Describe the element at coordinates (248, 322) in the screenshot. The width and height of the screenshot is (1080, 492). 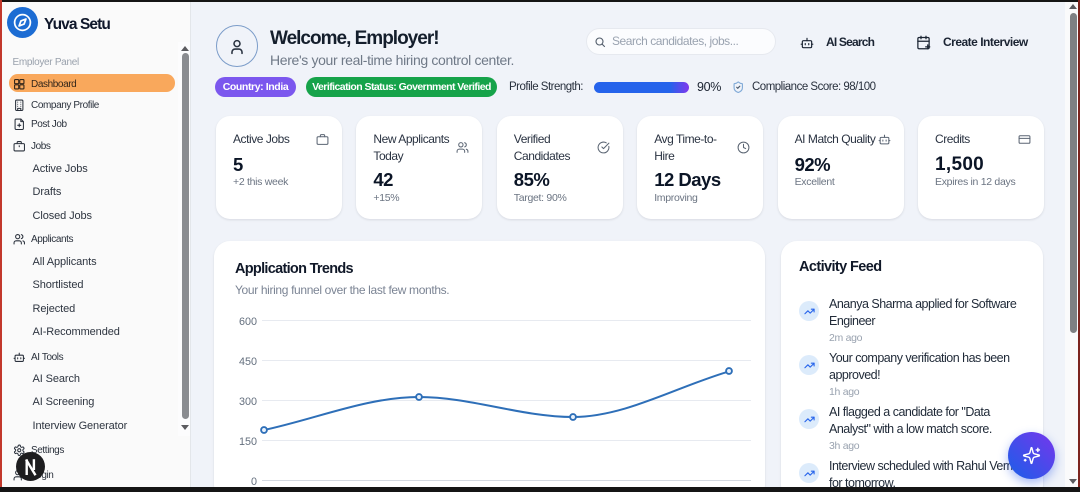
I see `svg-text: 600` at that location.